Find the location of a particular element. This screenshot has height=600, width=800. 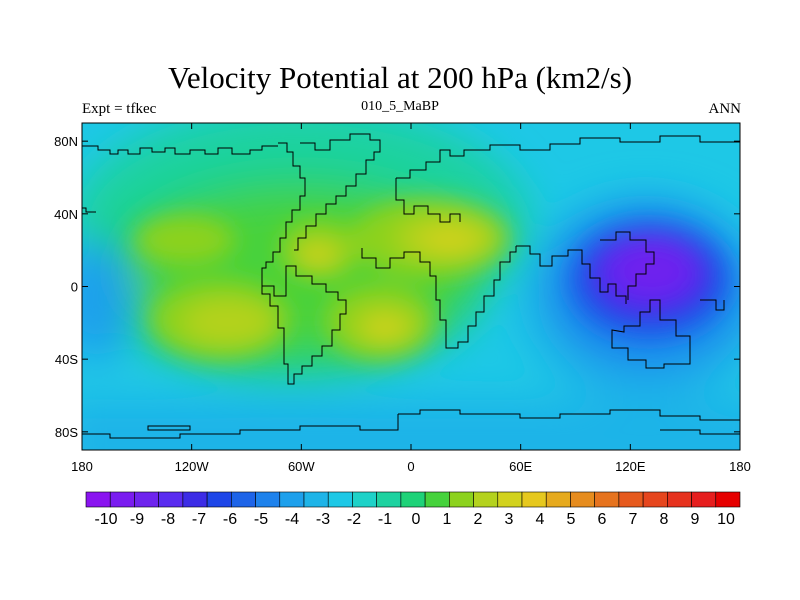

x-tick-label: 120W is located at coordinates (192, 466).